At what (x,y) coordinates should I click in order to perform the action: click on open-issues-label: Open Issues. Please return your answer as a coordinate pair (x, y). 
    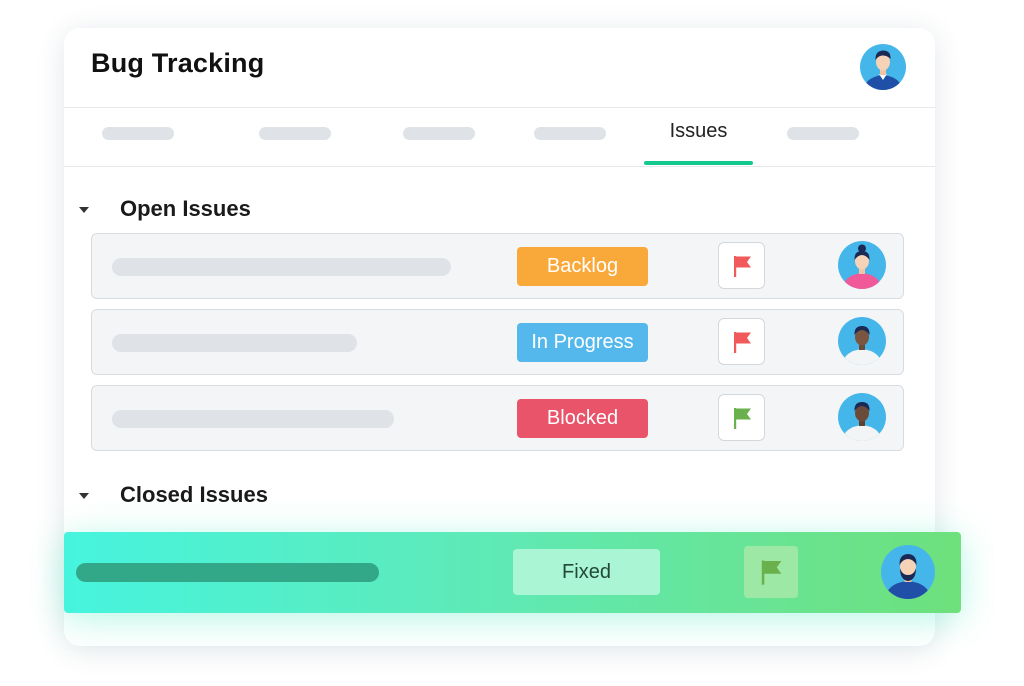
    Looking at the image, I should click on (185, 208).